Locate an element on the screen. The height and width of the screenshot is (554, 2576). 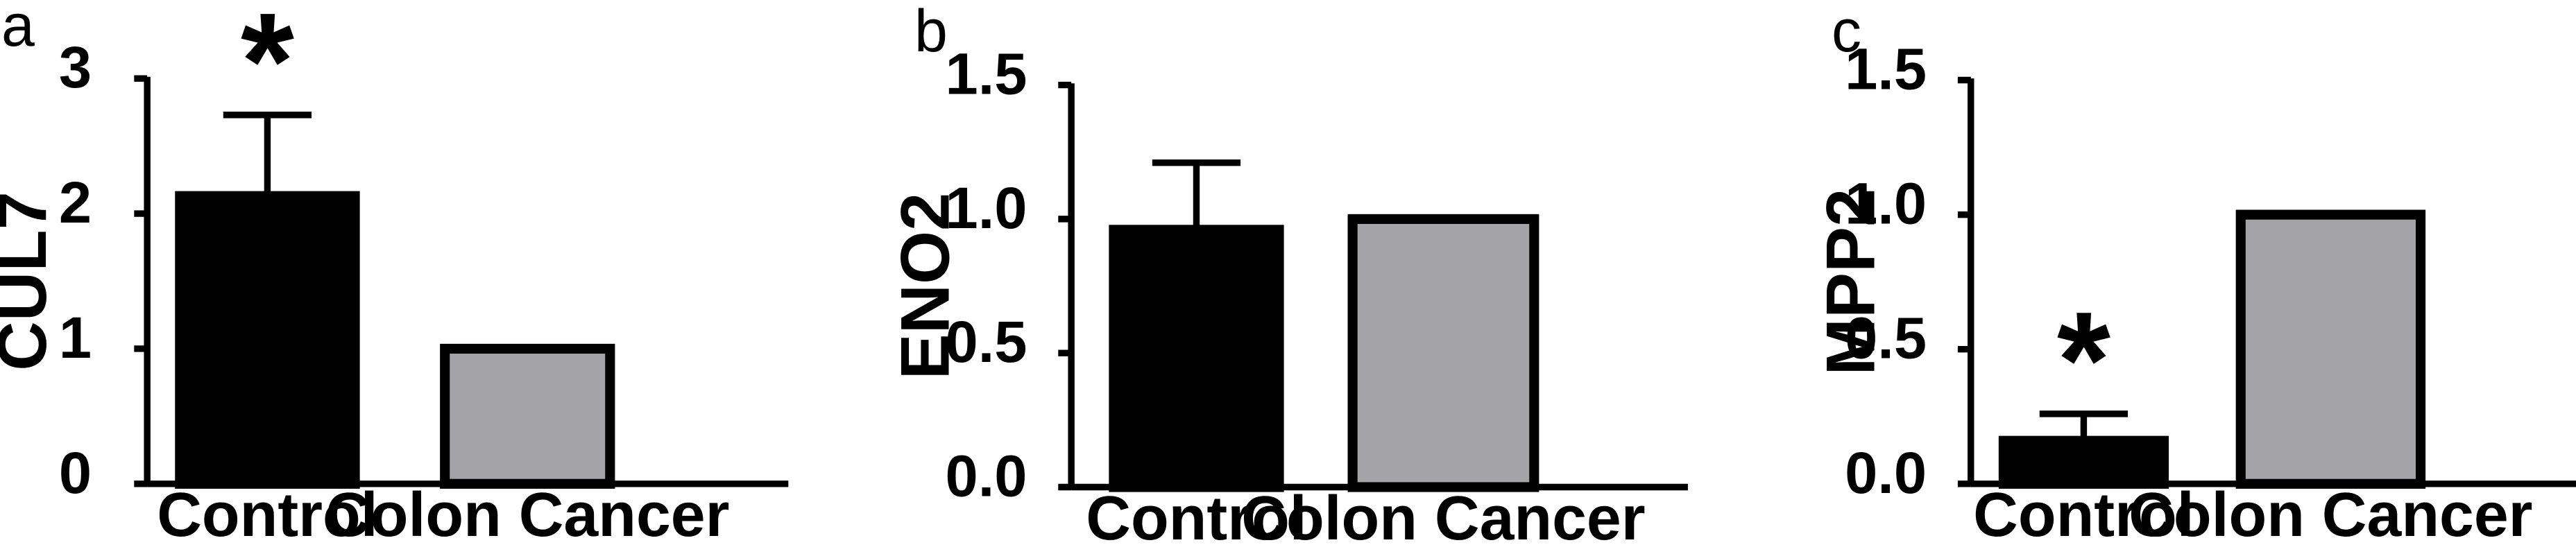
y-tick-label: 0 is located at coordinates (75, 473).